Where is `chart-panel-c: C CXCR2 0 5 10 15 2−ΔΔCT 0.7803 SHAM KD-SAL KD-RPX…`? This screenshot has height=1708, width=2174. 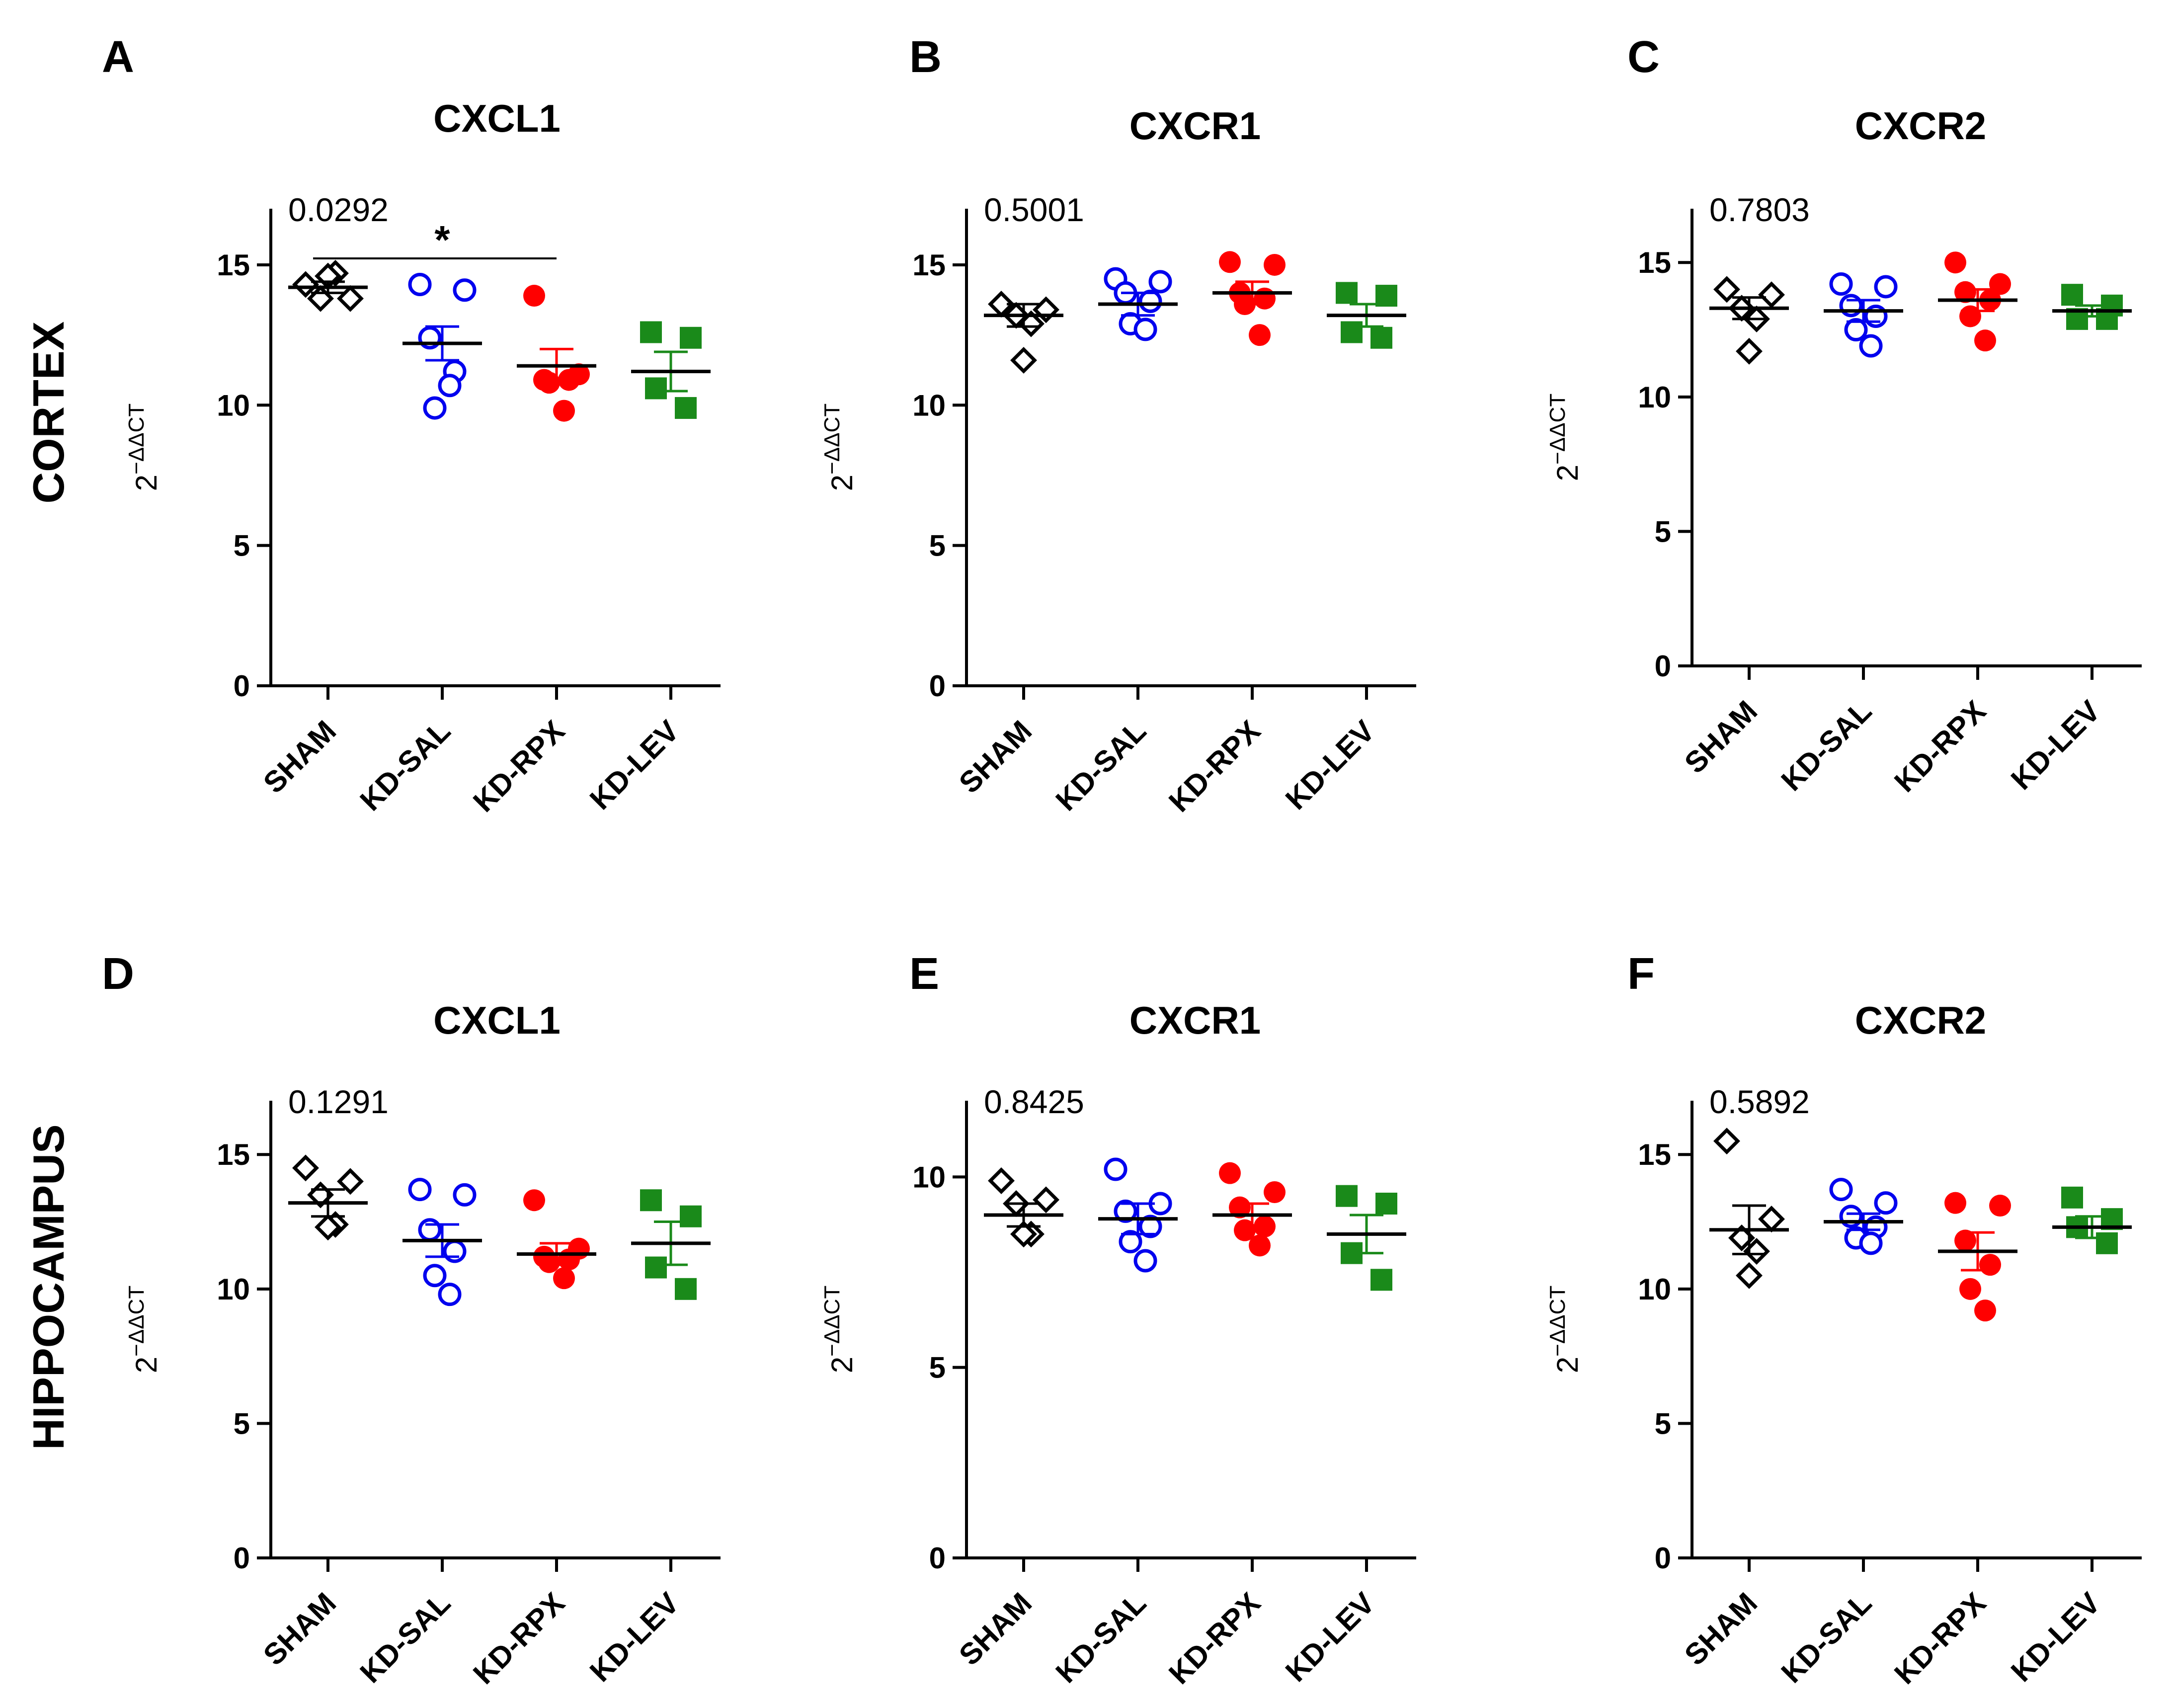 chart-panel-c: C CXCR2 0 5 10 15 2−ΔΔCT 0.7803 SHAM KD-SAL KD-RPX… is located at coordinates (1843, 415).